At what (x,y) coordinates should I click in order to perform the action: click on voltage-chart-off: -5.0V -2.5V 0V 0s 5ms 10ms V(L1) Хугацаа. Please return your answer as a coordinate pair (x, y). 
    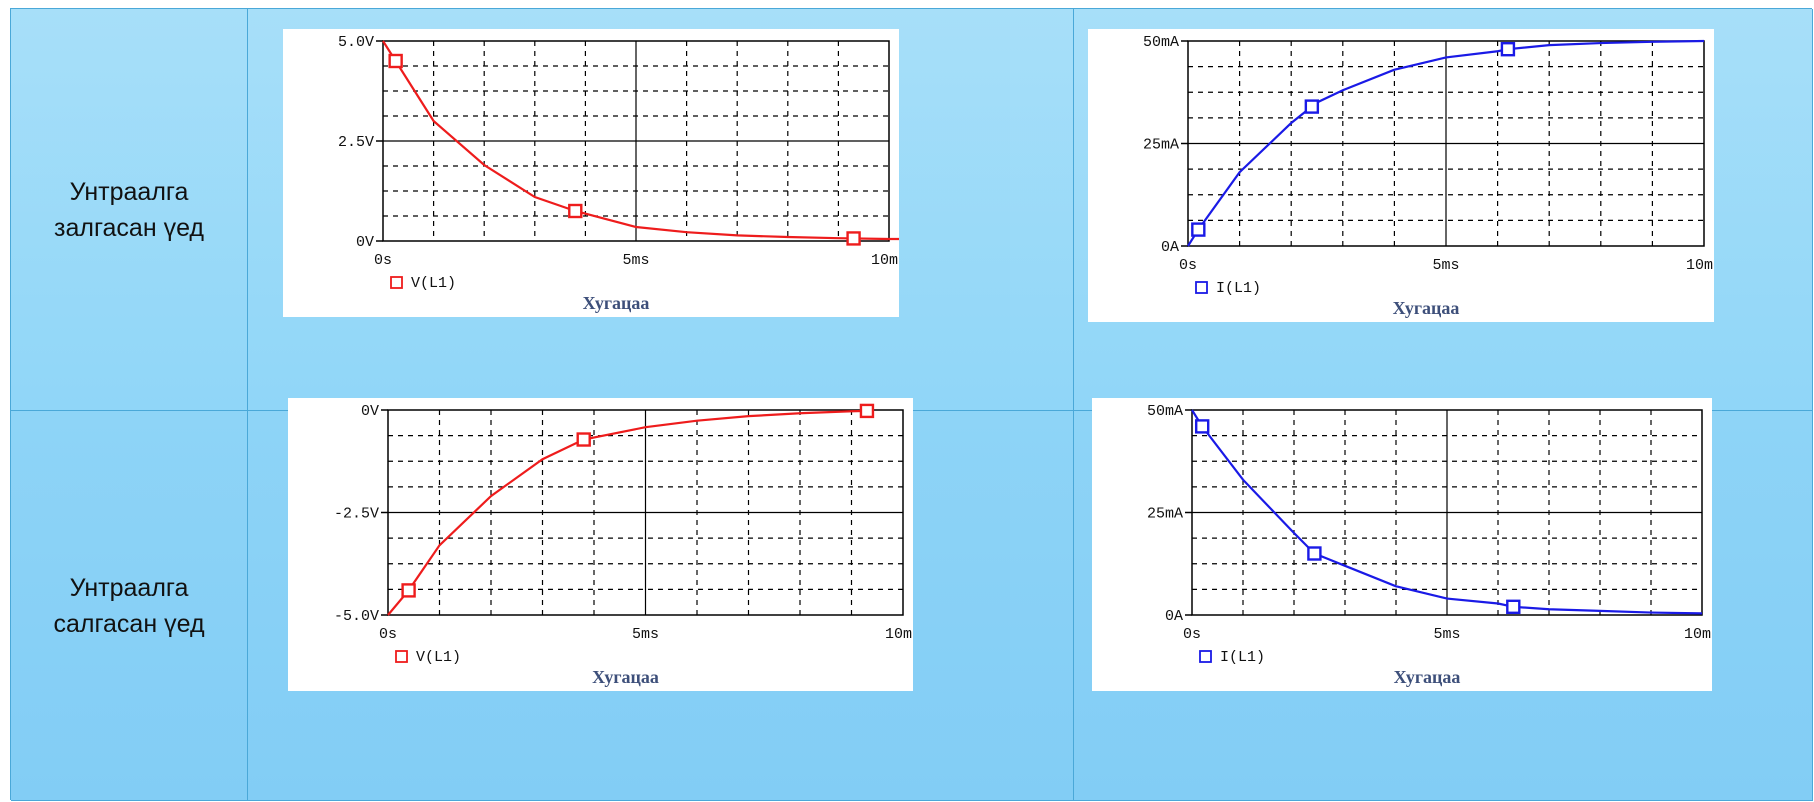
    Looking at the image, I should click on (600, 544).